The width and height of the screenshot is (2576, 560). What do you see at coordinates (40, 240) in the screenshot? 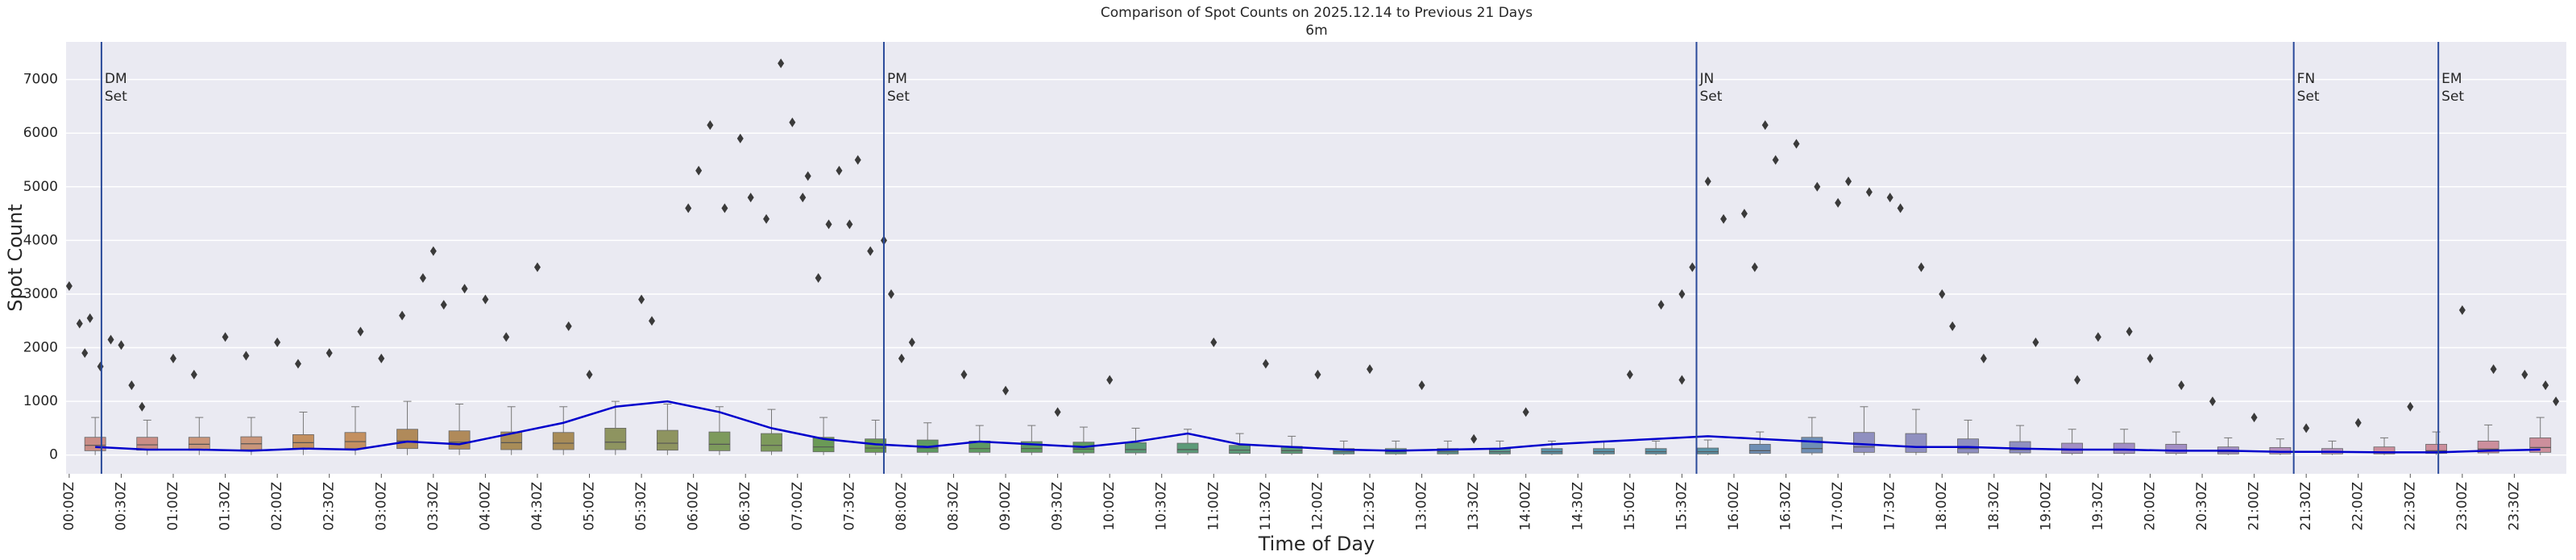
I see `y-tick-label: 4000` at bounding box center [40, 240].